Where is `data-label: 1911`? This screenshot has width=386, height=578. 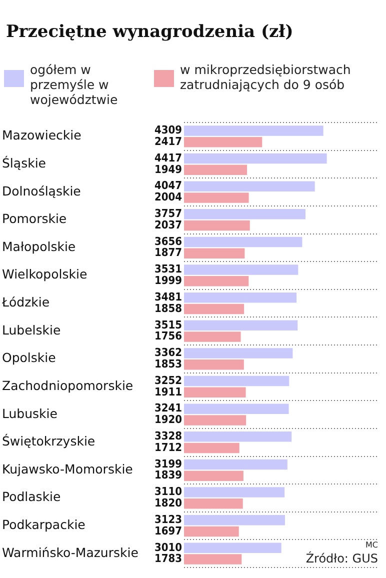 data-label: 1911 is located at coordinates (168, 391).